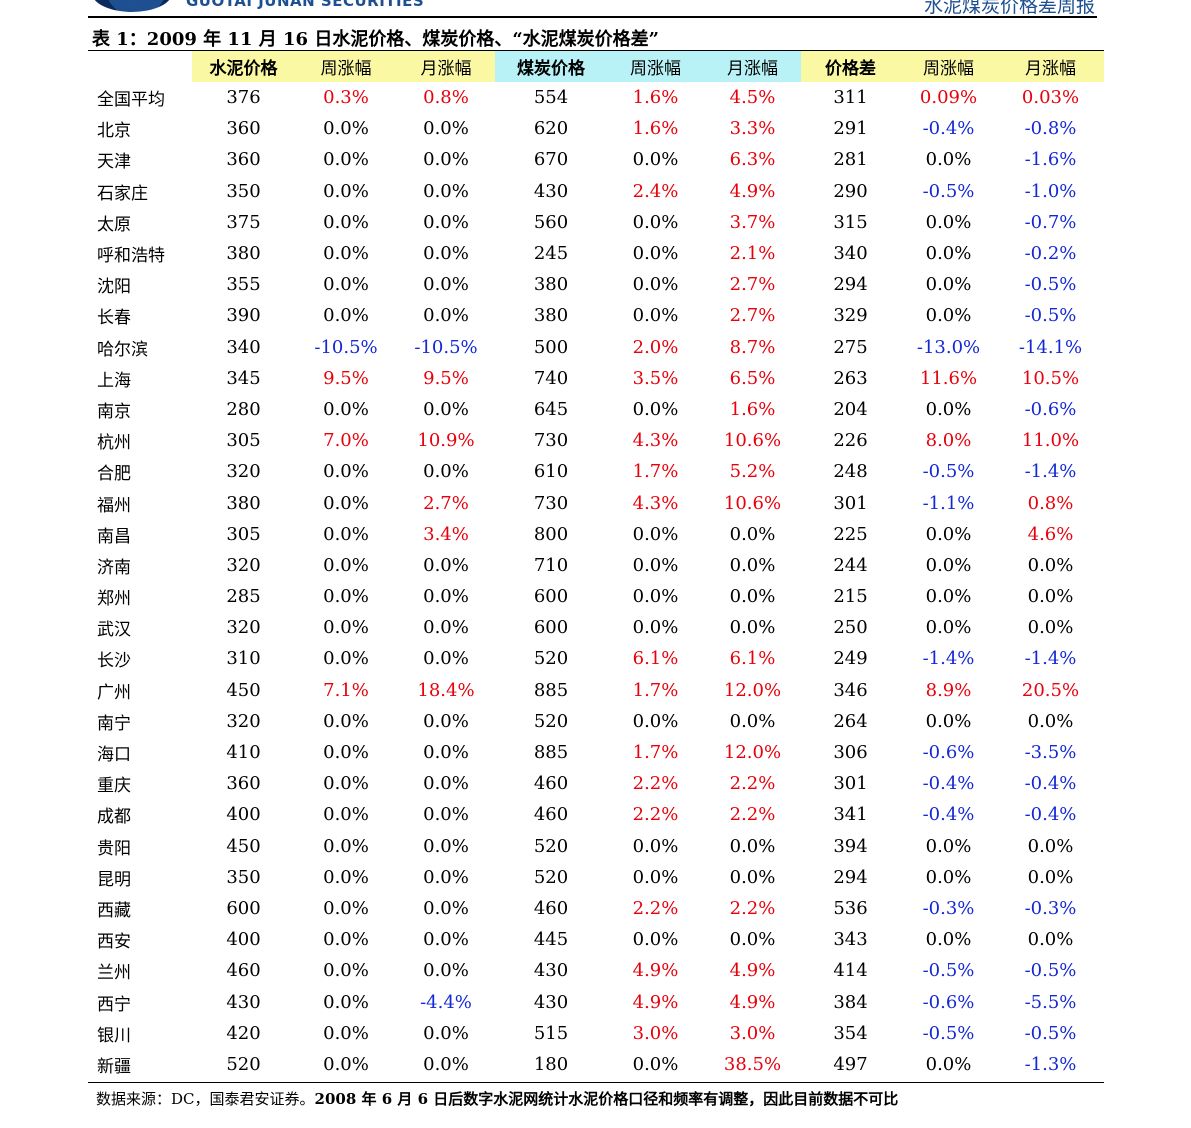  I want to click on cell-diff-weekly: -1.4%, so click(948, 659).